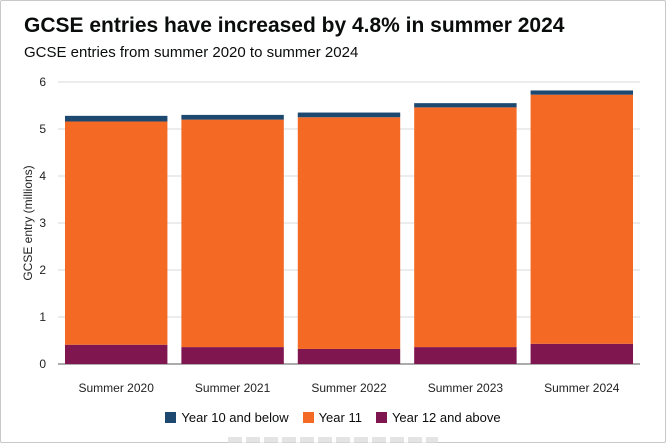  What do you see at coordinates (446, 417) in the screenshot?
I see `legend-label: Year 12 and above` at bounding box center [446, 417].